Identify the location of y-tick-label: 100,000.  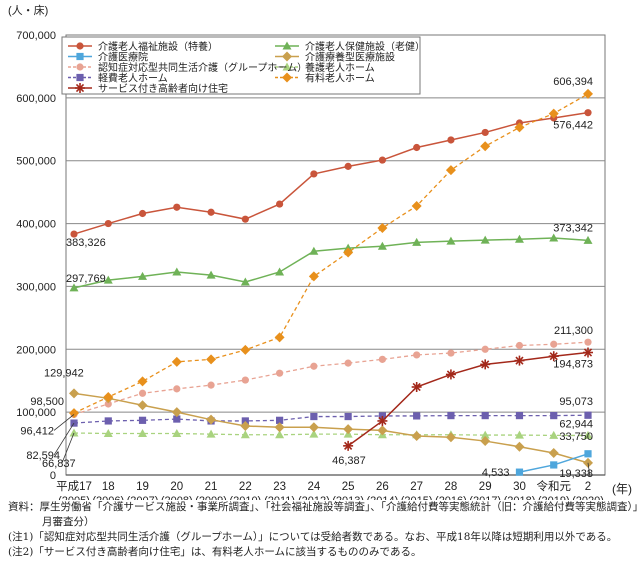
(36, 413).